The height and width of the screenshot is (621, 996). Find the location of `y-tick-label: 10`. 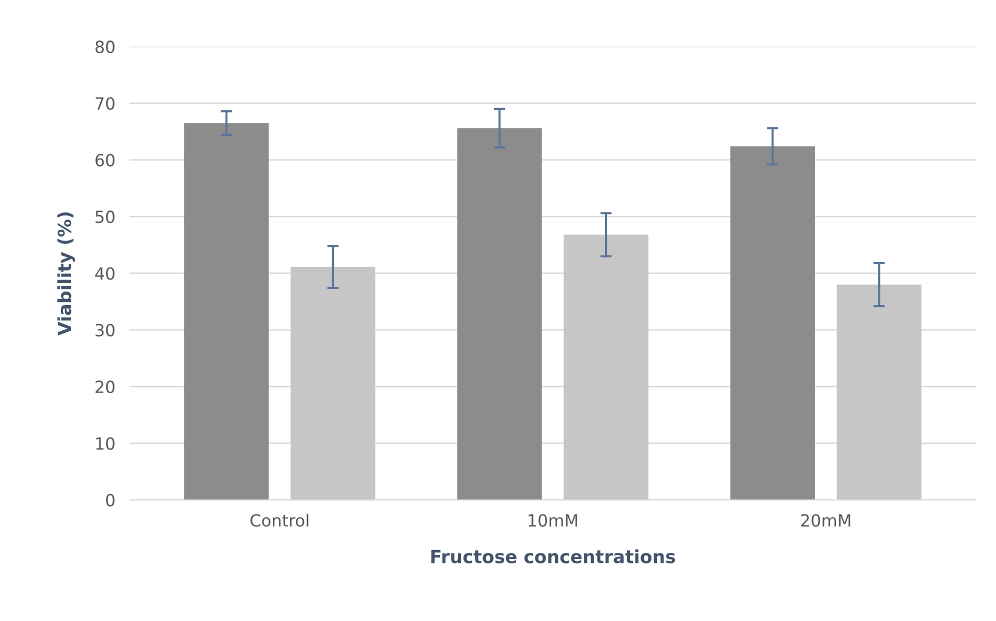

y-tick-label: 10 is located at coordinates (105, 443).